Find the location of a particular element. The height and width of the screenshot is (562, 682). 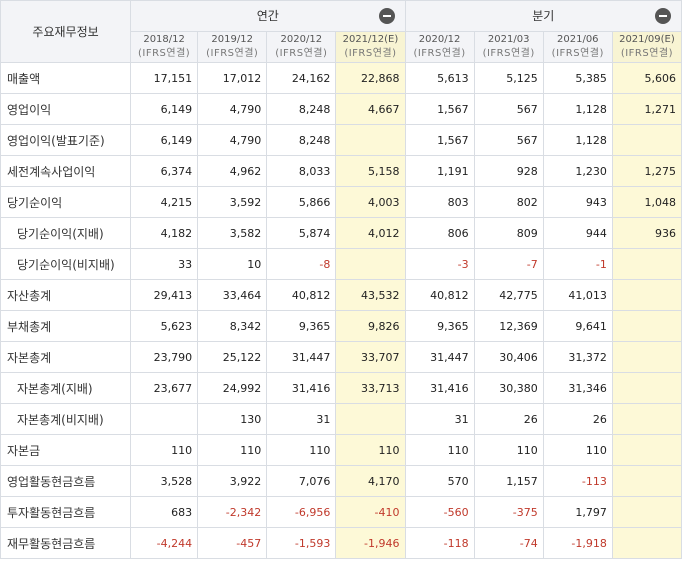

table-cell: 24,162 is located at coordinates (301, 78).